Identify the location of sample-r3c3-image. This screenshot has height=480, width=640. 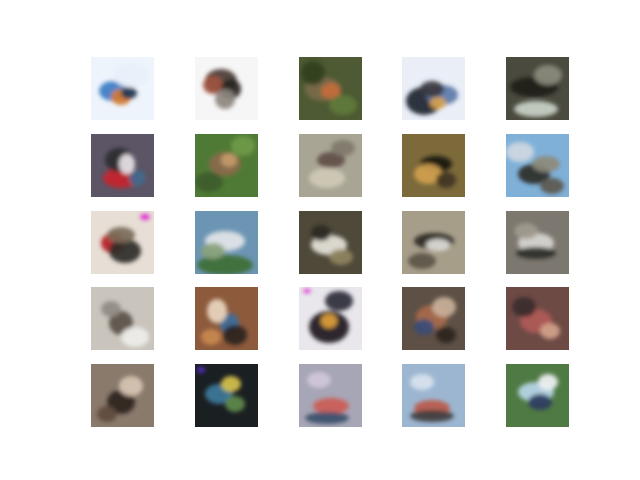
(330, 242).